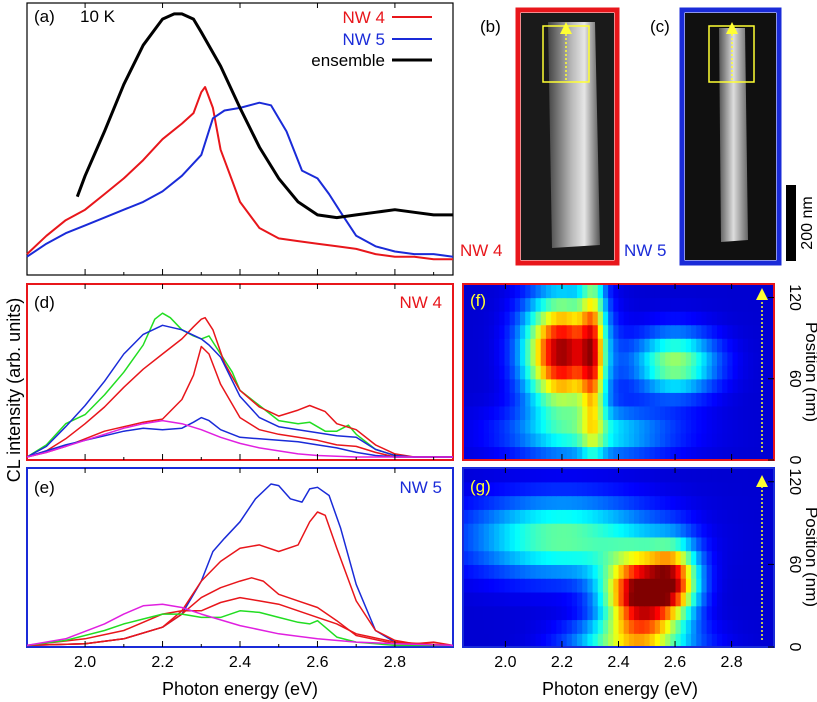 The image size is (817, 702). What do you see at coordinates (481, 250) in the screenshot?
I see `panel-b-label: NW 4` at bounding box center [481, 250].